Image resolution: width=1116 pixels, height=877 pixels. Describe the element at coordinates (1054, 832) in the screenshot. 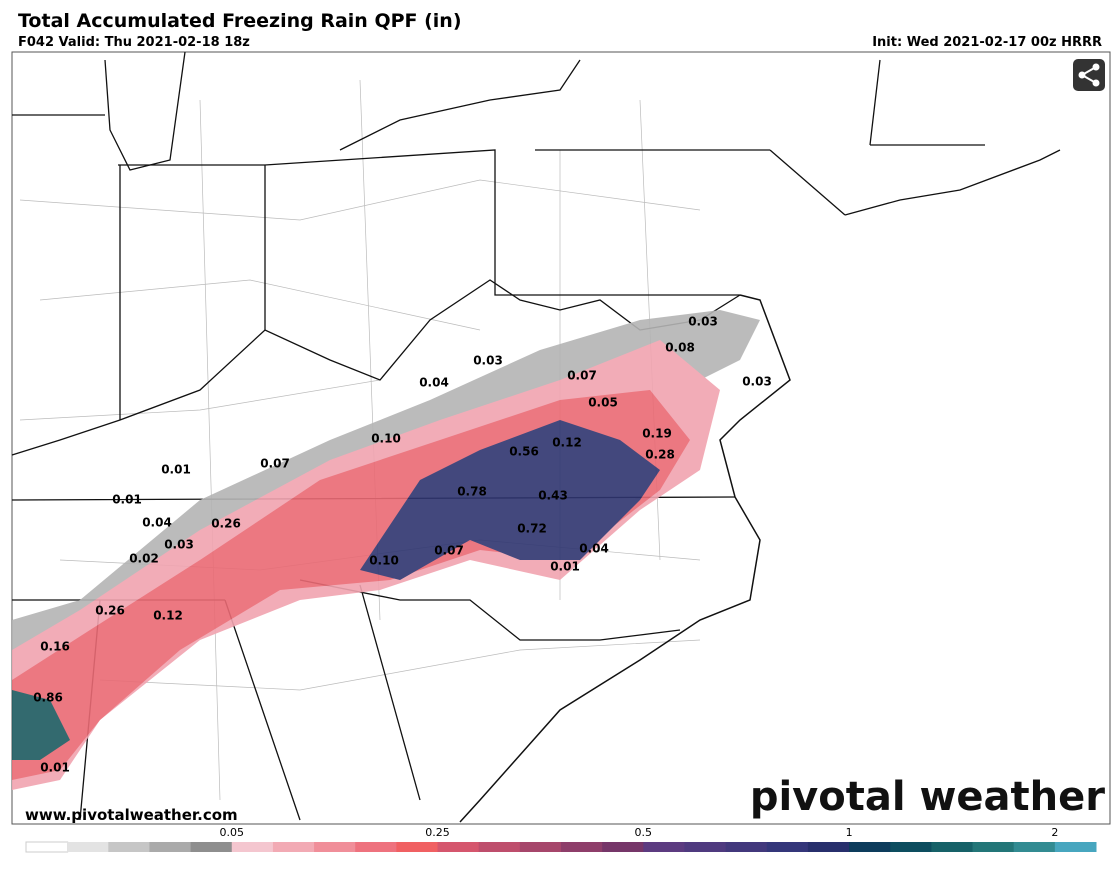

I see `colorbar-tick-label: 2` at that location.